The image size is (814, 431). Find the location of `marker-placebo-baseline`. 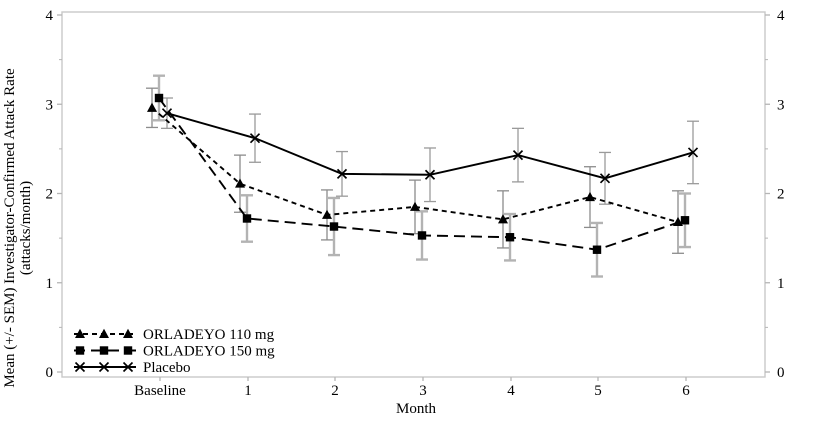

marker-placebo-baseline is located at coordinates (167, 113).